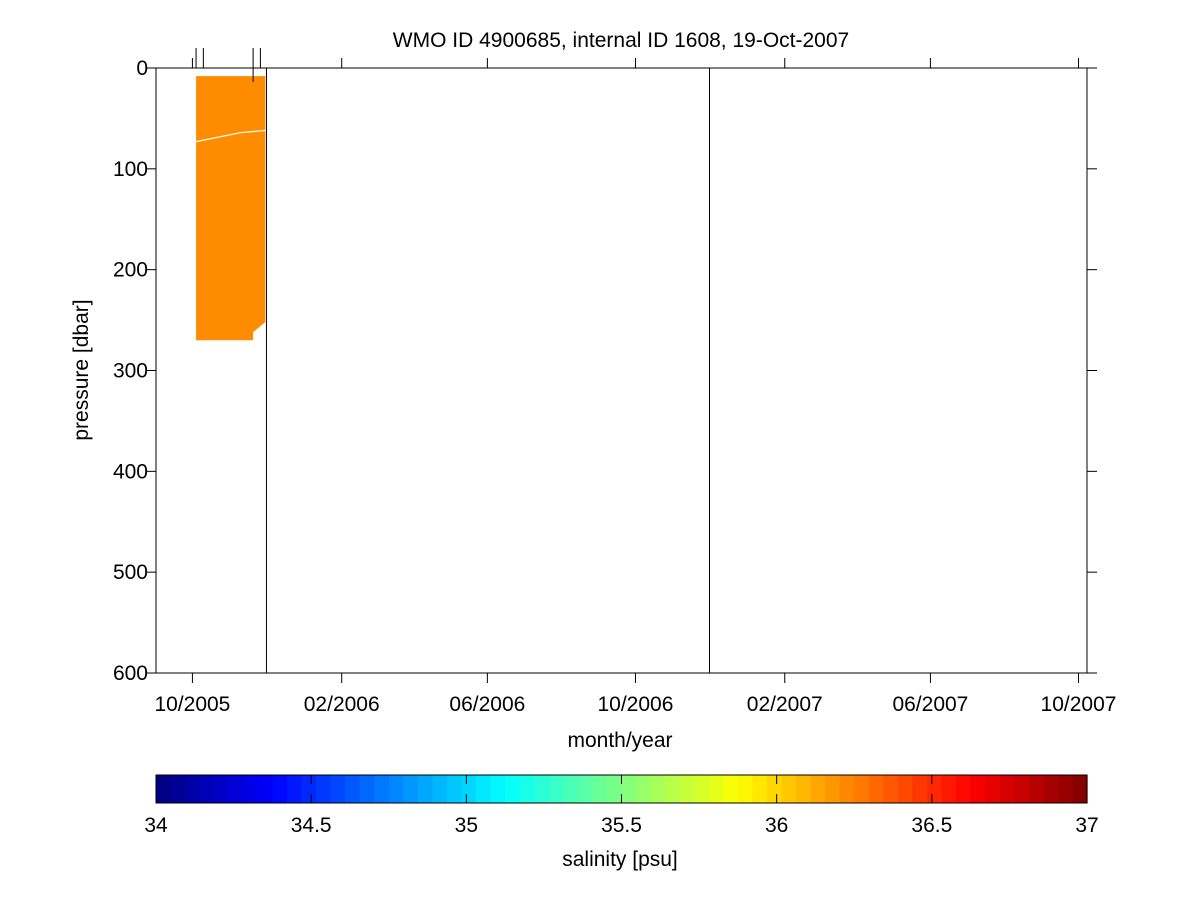 This screenshot has height=901, width=1201. I want to click on x-tick-label: 02/2007, so click(785, 704).